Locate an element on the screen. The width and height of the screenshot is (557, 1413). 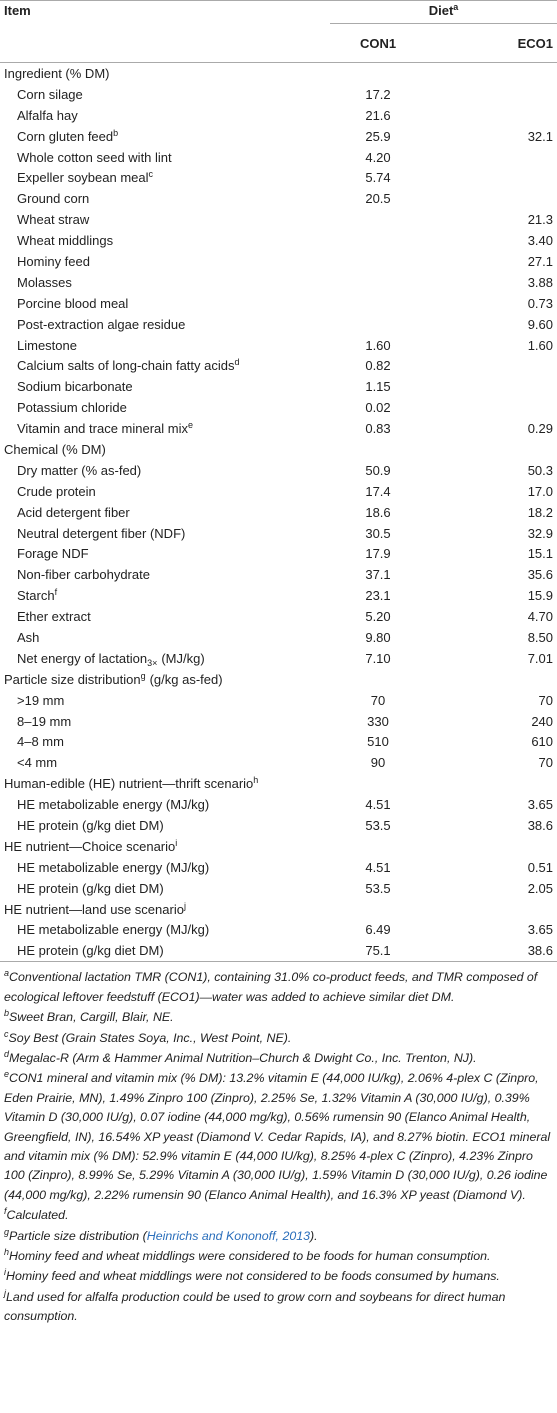
item-cell: 8–19 mm is located at coordinates (165, 721).